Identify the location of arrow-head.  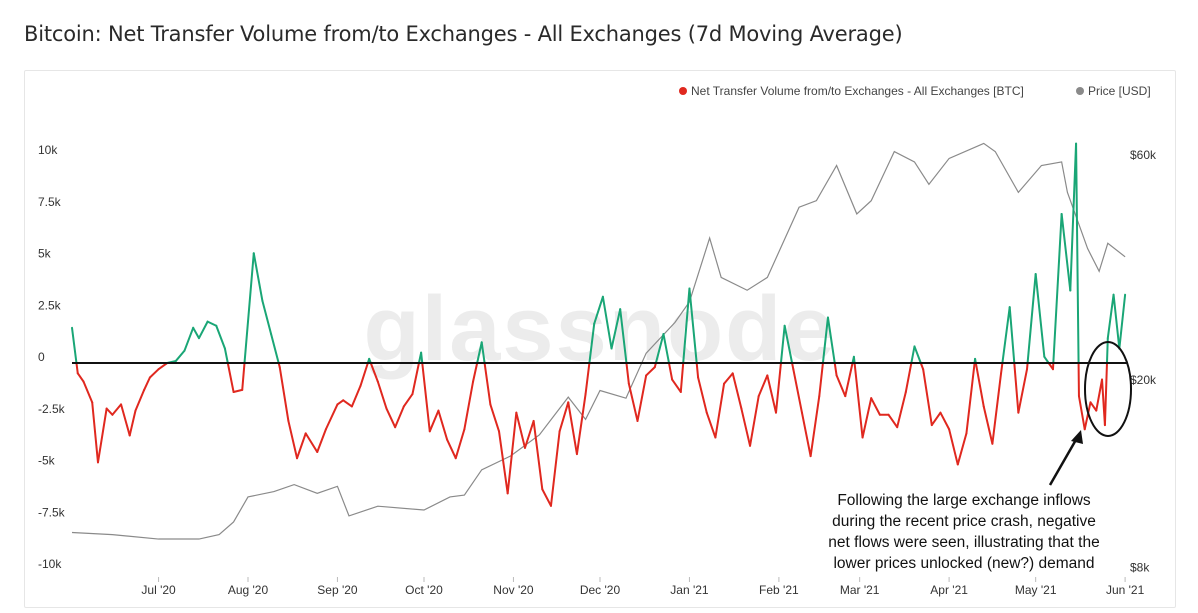
(1077, 437).